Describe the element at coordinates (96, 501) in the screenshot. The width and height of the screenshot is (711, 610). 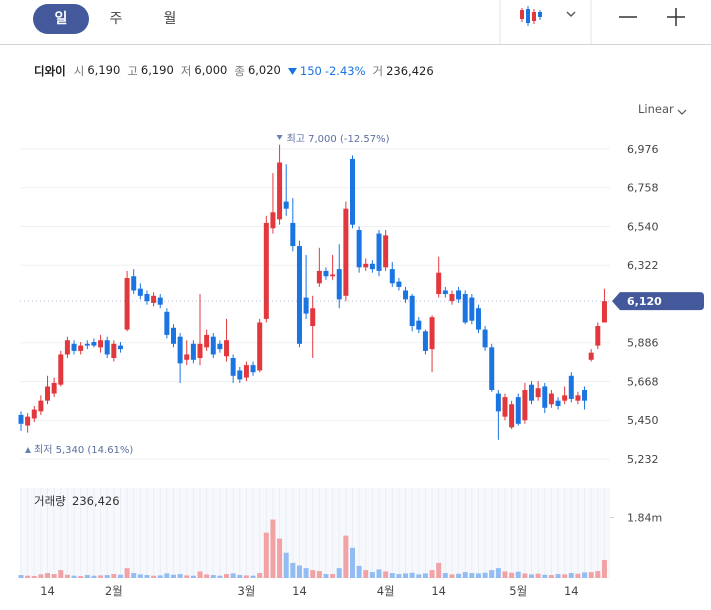
I see `volume-title-value: 236,426` at that location.